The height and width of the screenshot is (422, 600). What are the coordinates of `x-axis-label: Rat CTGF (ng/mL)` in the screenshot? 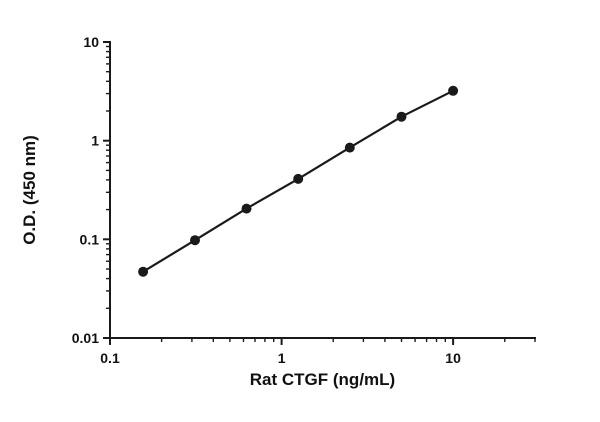 It's located at (322, 379).